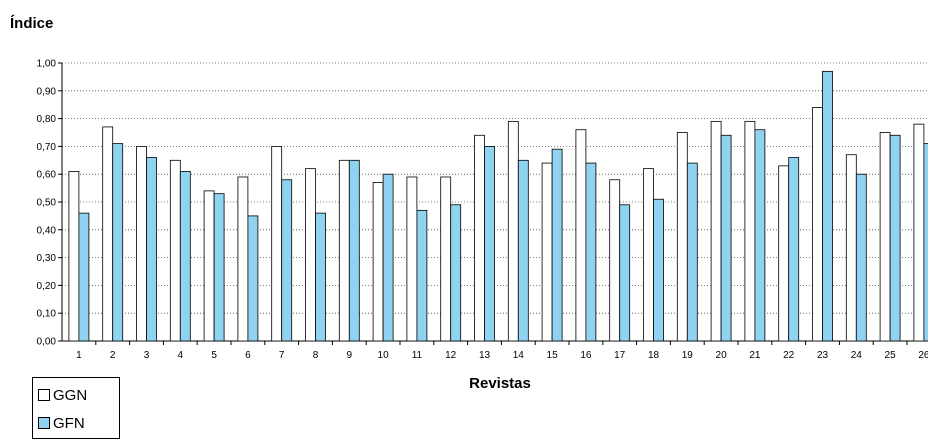 The image size is (928, 440). I want to click on legend-swatch-gfn, so click(44, 423).